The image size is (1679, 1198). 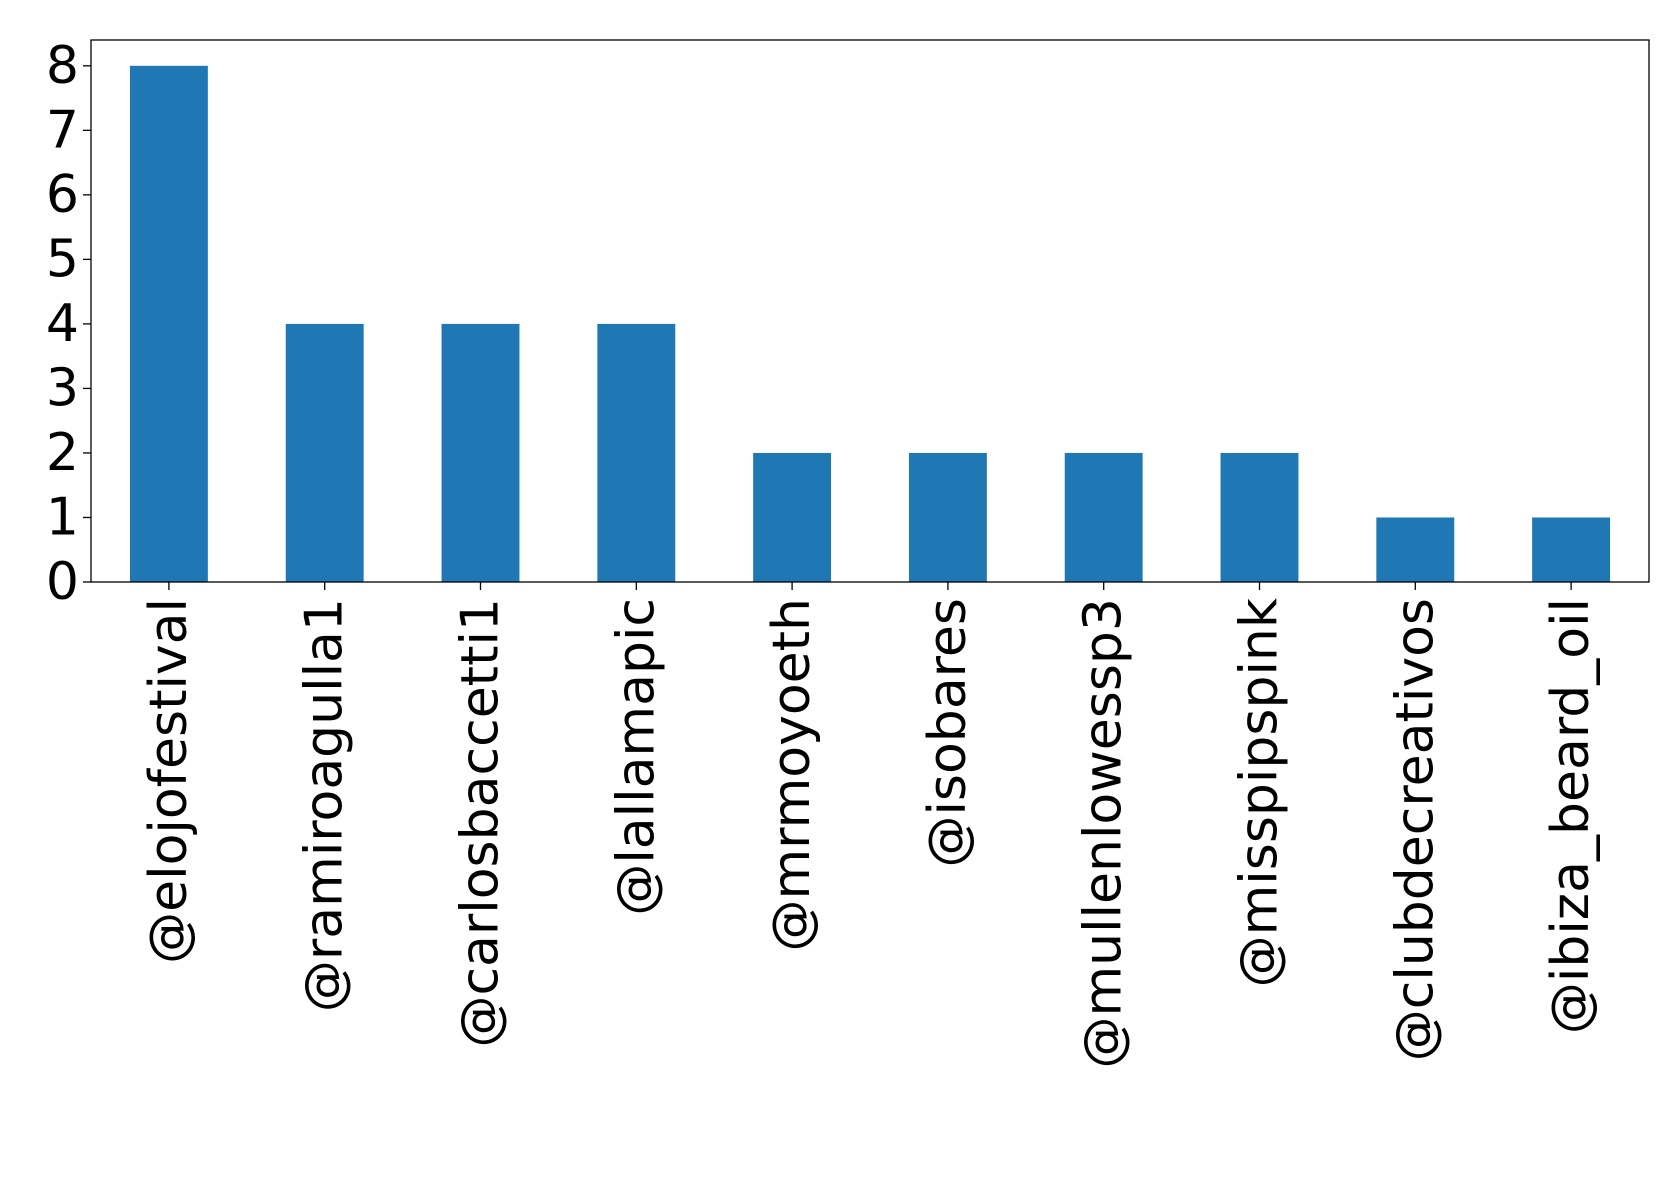 What do you see at coordinates (481, 823) in the screenshot?
I see `x-tick-label: @carlosbaccetti1` at bounding box center [481, 823].